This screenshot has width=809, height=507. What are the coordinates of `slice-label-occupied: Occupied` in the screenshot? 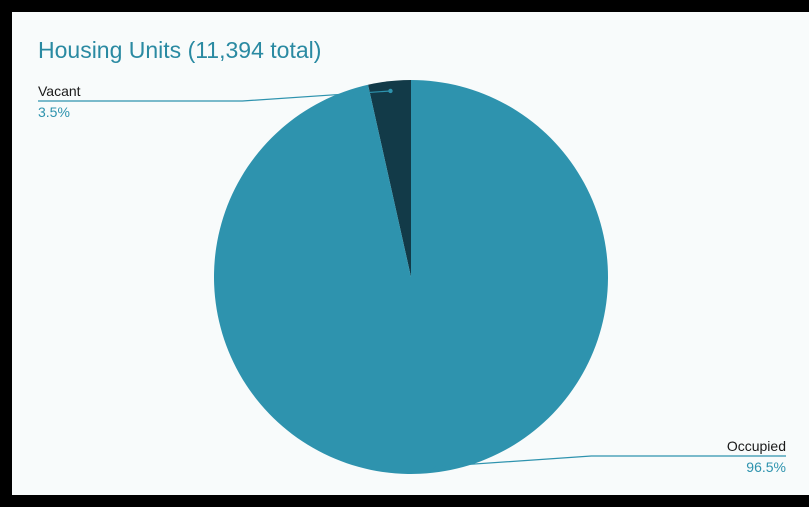 It's located at (756, 446).